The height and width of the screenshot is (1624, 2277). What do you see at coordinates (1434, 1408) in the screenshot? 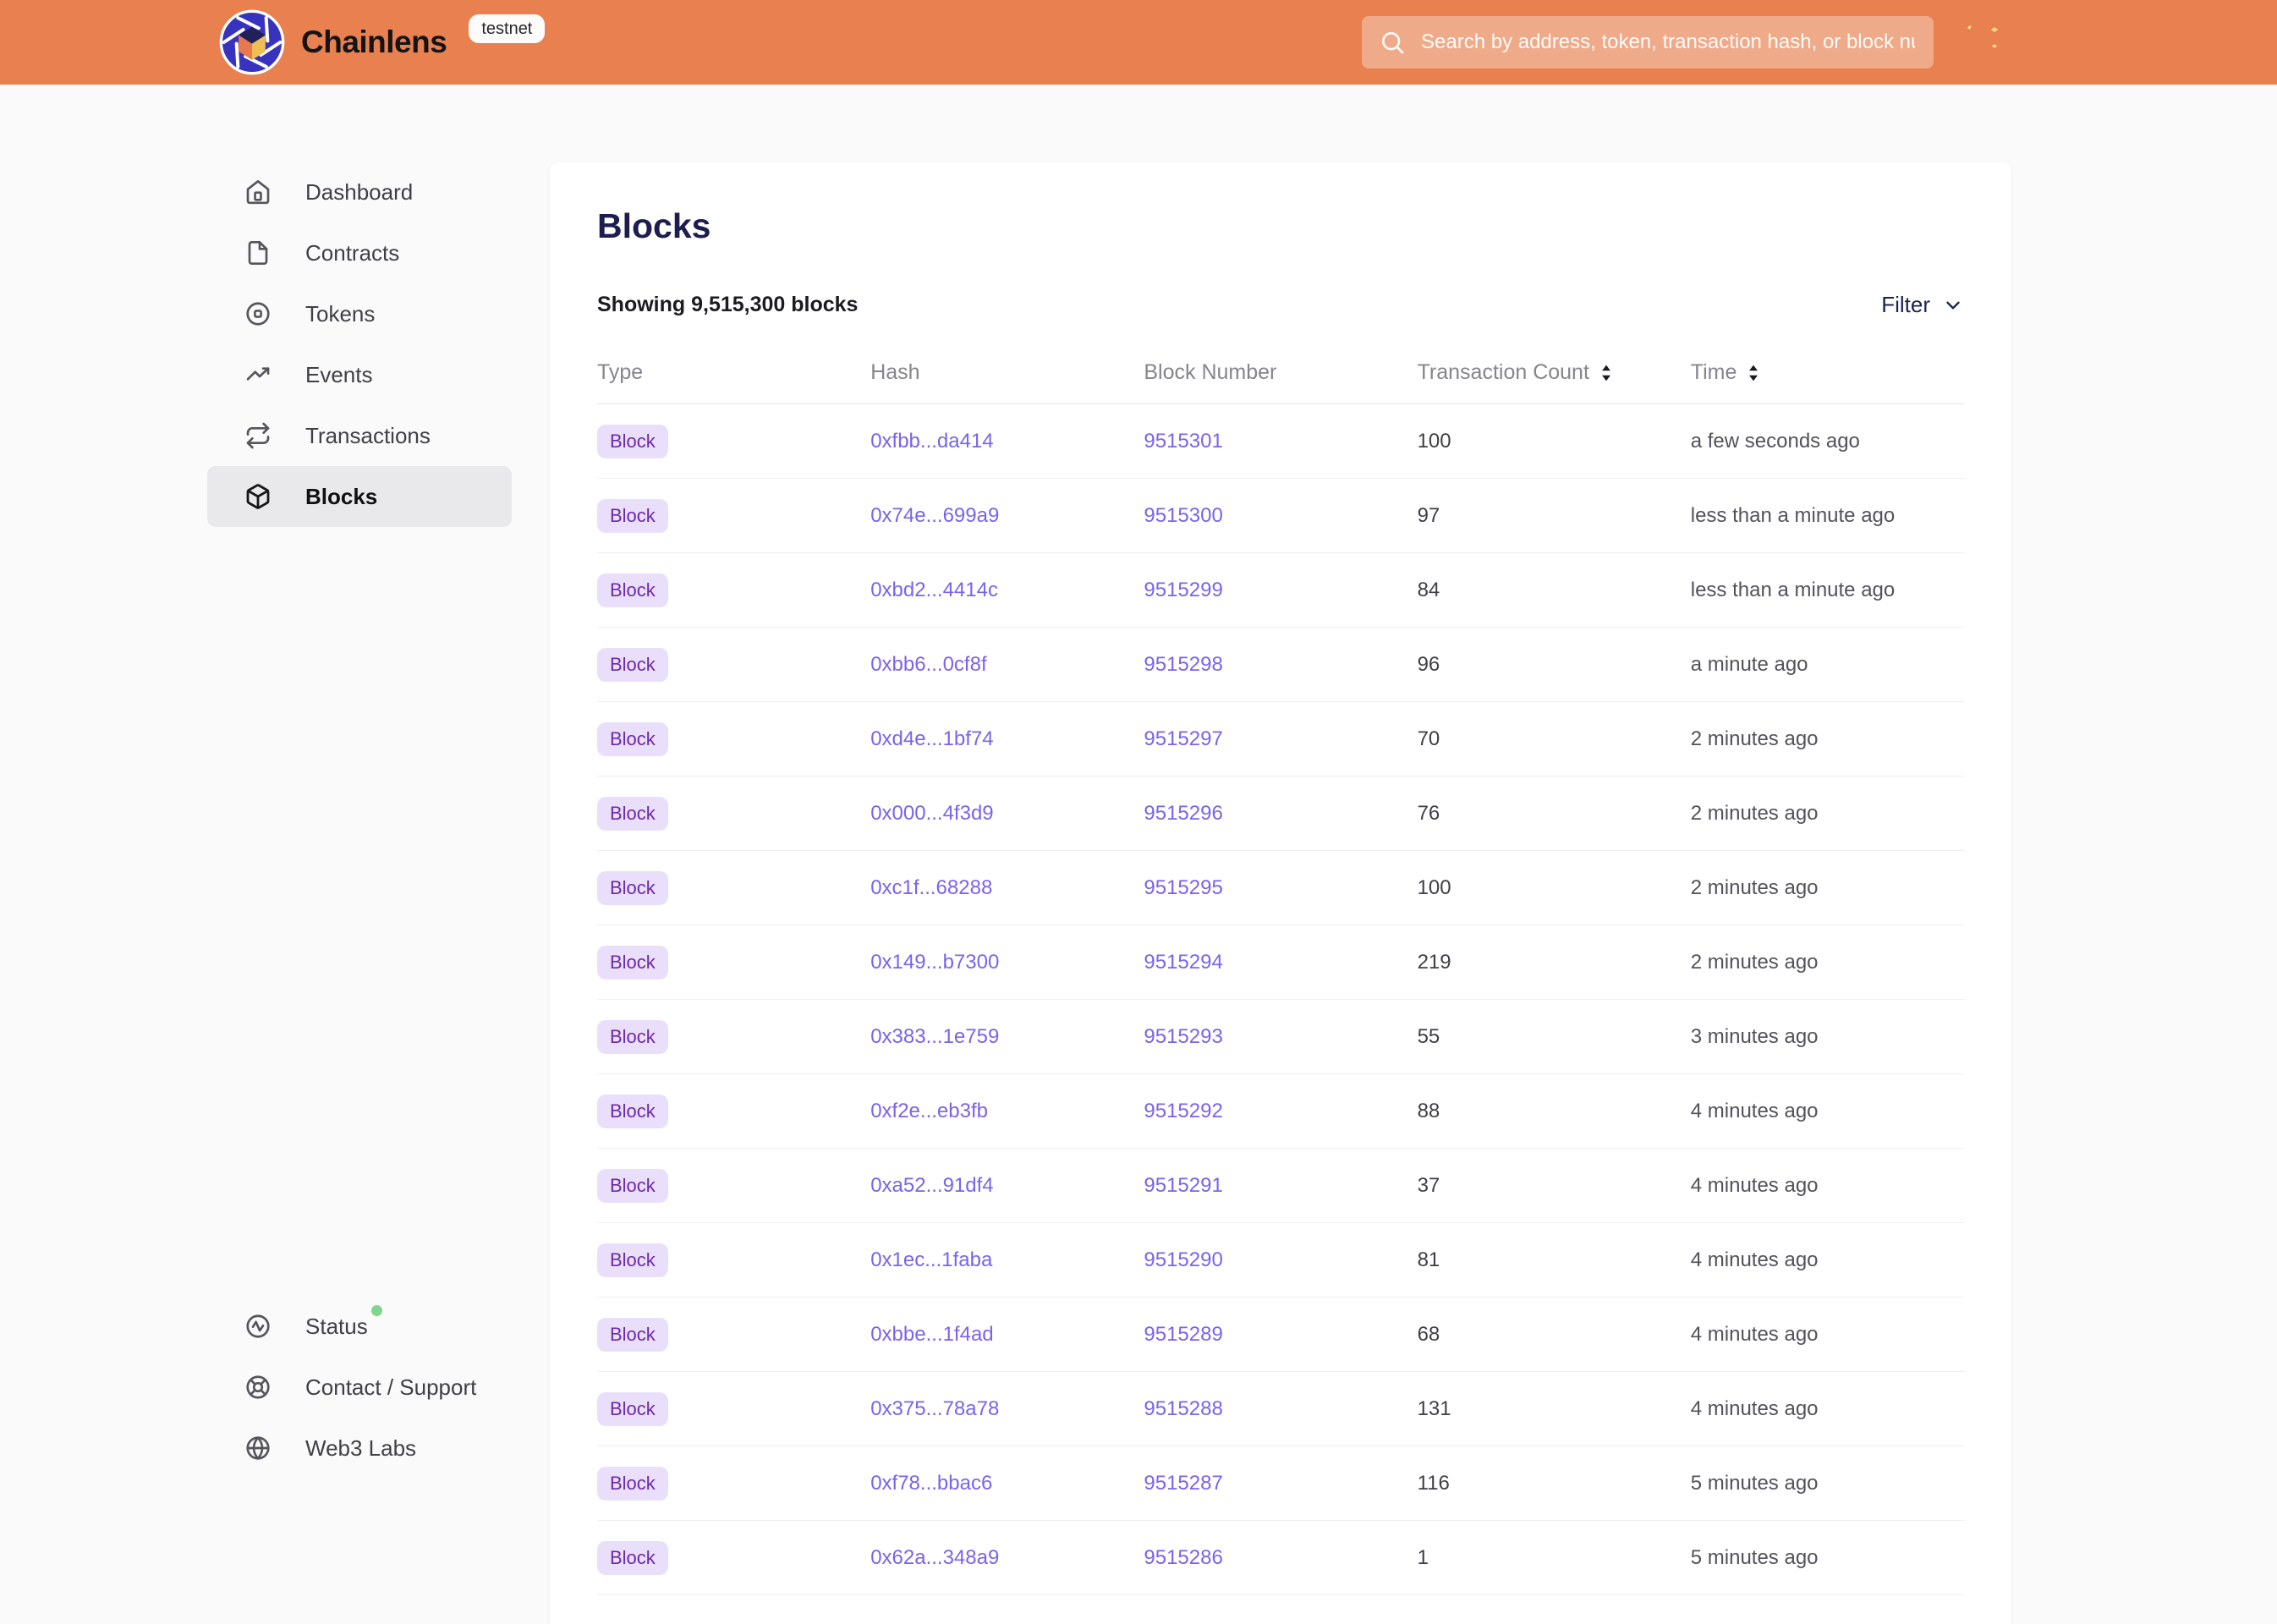
I see `transaction-count: 131` at bounding box center [1434, 1408].